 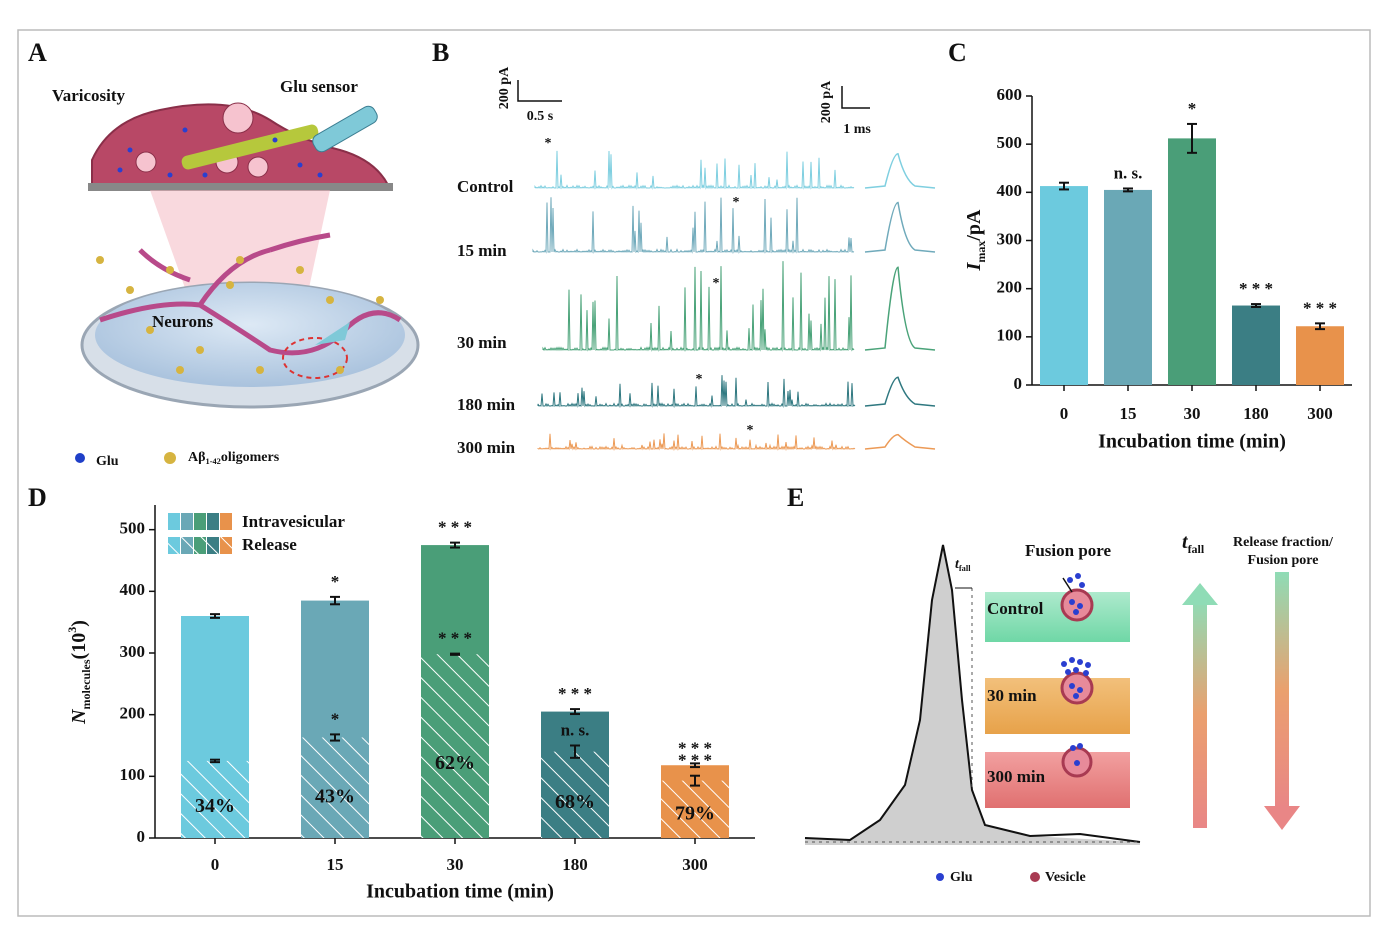 What do you see at coordinates (1283, 542) in the screenshot?
I see `label: Release fraction/` at bounding box center [1283, 542].